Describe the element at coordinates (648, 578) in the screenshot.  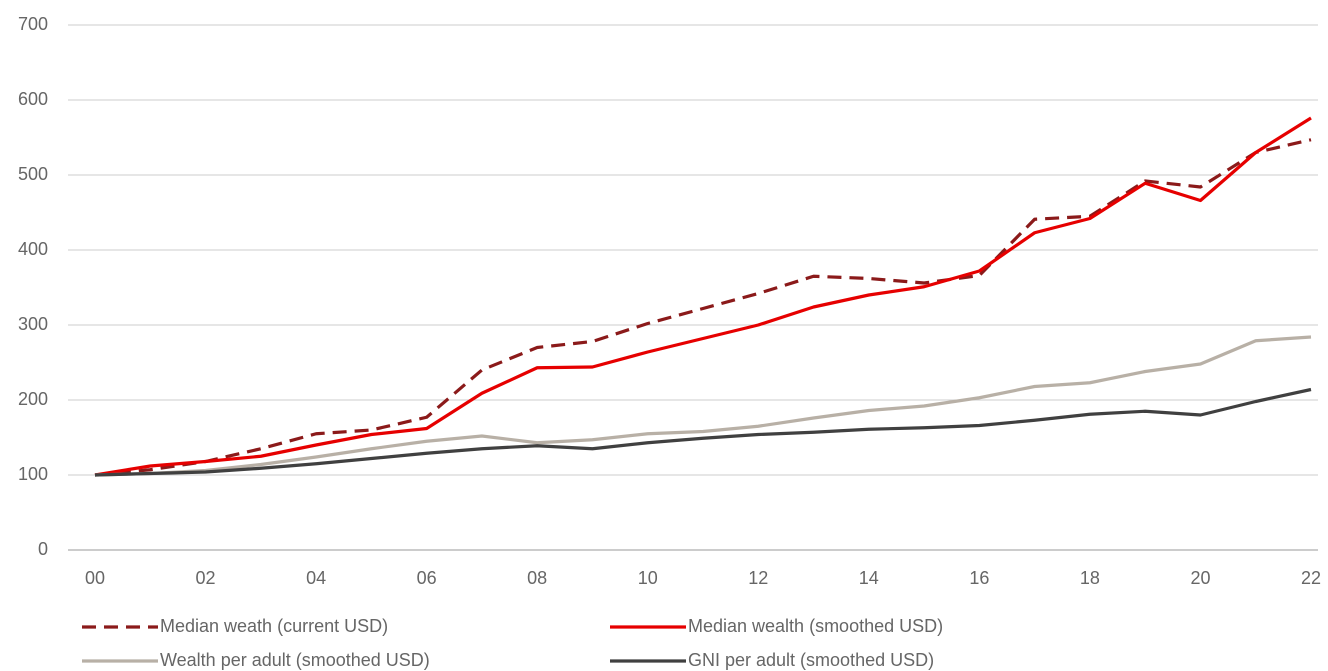
I see `x-tick-label: 10` at that location.